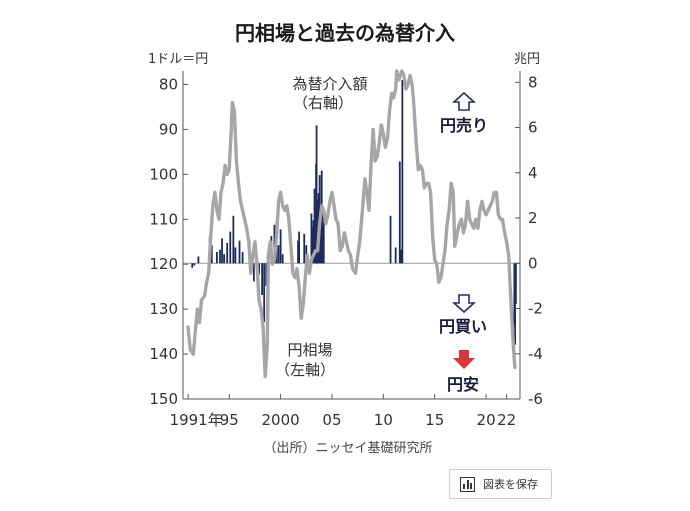 Image resolution: width=690 pixels, height=511 pixels. What do you see at coordinates (533, 82) in the screenshot?
I see `right-tick-label: 8` at bounding box center [533, 82].